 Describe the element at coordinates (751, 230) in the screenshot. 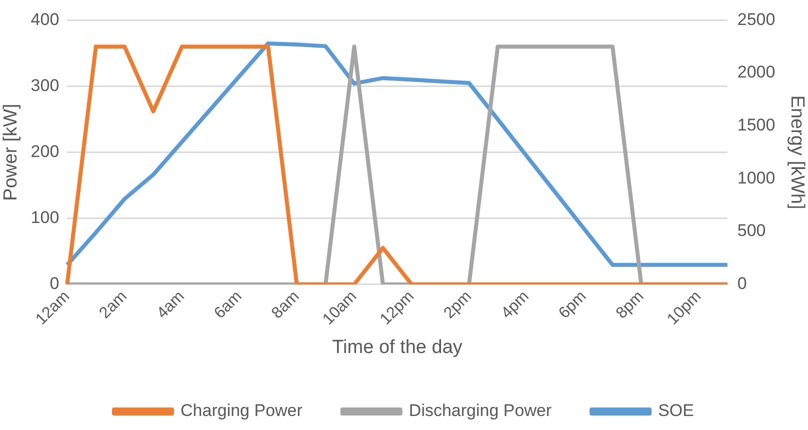

I see `y2-tick-label: 500` at that location.